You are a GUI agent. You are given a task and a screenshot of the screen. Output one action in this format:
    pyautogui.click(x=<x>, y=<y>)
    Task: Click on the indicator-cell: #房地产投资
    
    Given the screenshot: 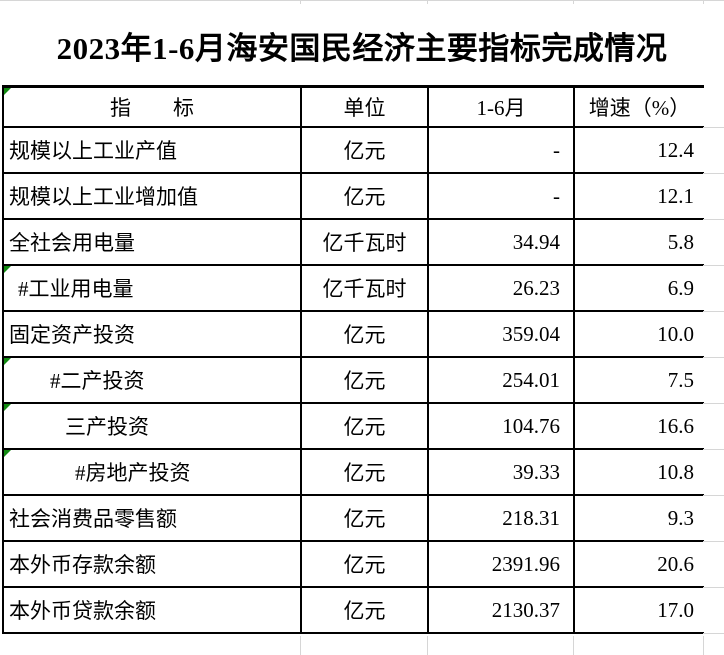 What is the action you would take?
    pyautogui.click(x=152, y=472)
    